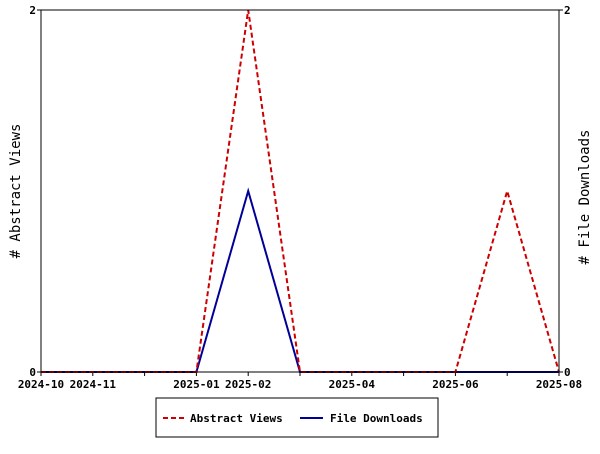 This screenshot has height=454, width=600. I want to click on y2-axis-title: # File Downloads, so click(585, 197).